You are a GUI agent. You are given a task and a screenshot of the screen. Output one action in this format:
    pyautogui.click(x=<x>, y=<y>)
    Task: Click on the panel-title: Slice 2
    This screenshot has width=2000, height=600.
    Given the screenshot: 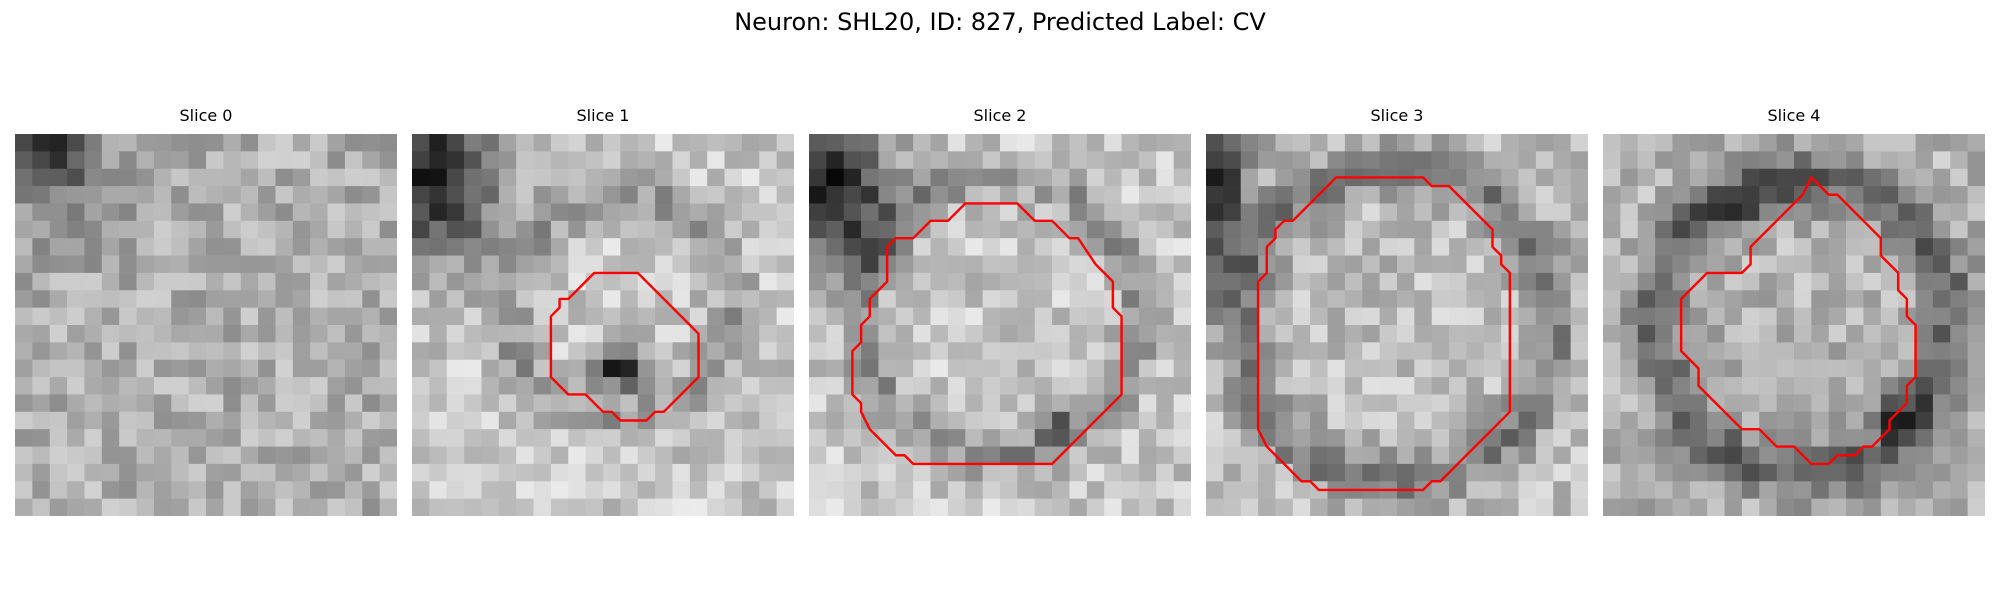 What is the action you would take?
    pyautogui.click(x=1000, y=115)
    